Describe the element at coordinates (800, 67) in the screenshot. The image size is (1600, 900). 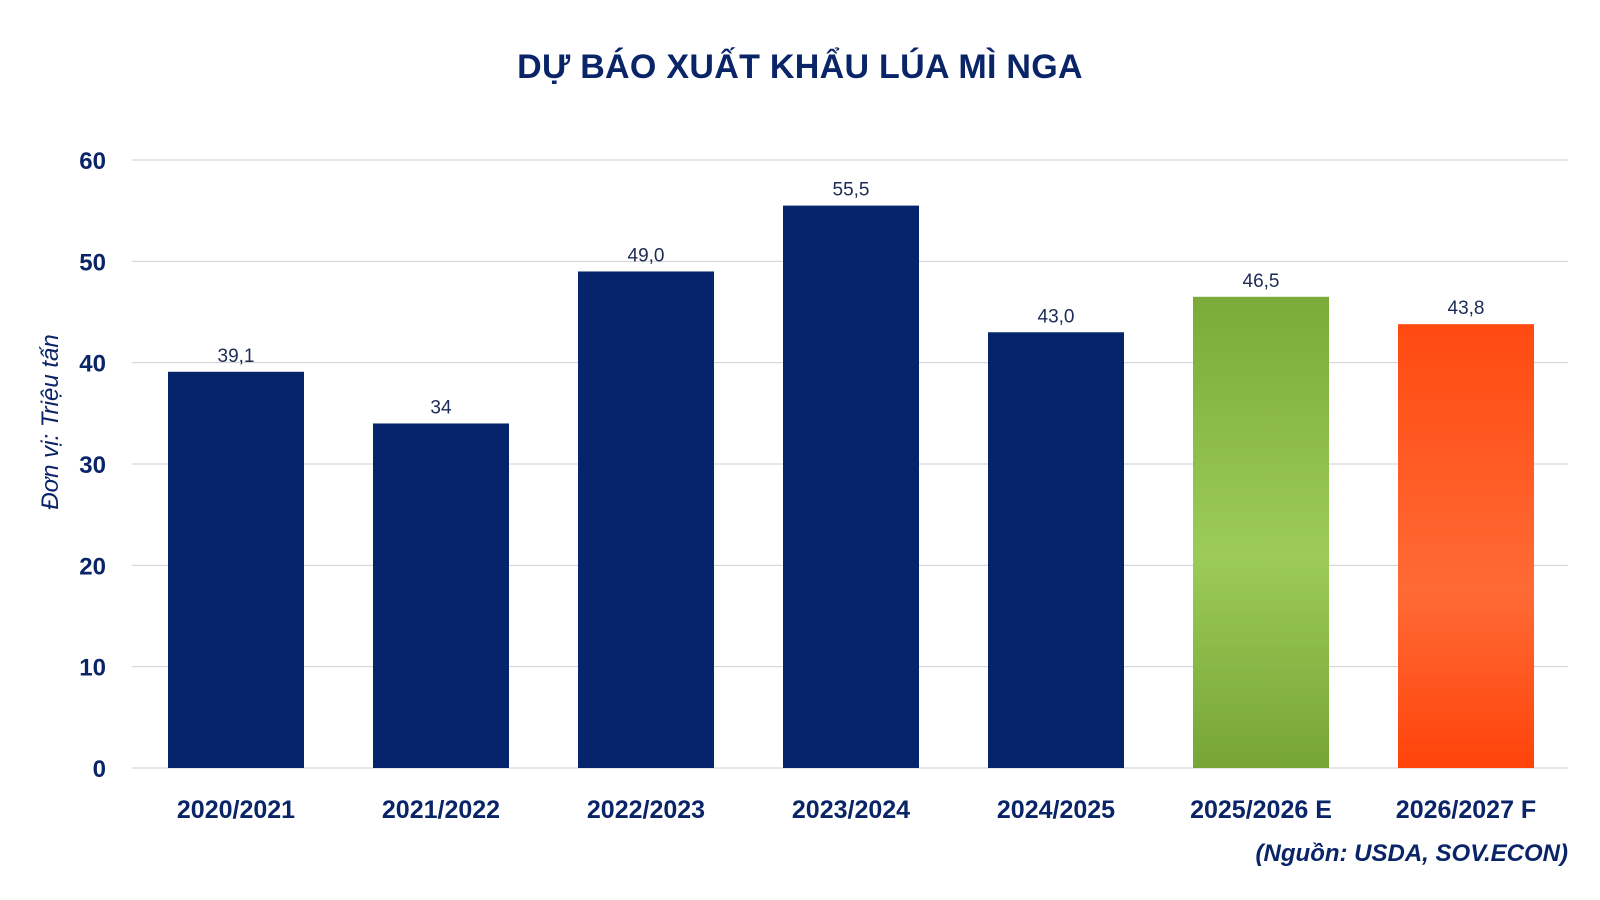
I see `chart-title: DỰ BÁO XUẤT KHẨU LÚA MÌ NGA` at that location.